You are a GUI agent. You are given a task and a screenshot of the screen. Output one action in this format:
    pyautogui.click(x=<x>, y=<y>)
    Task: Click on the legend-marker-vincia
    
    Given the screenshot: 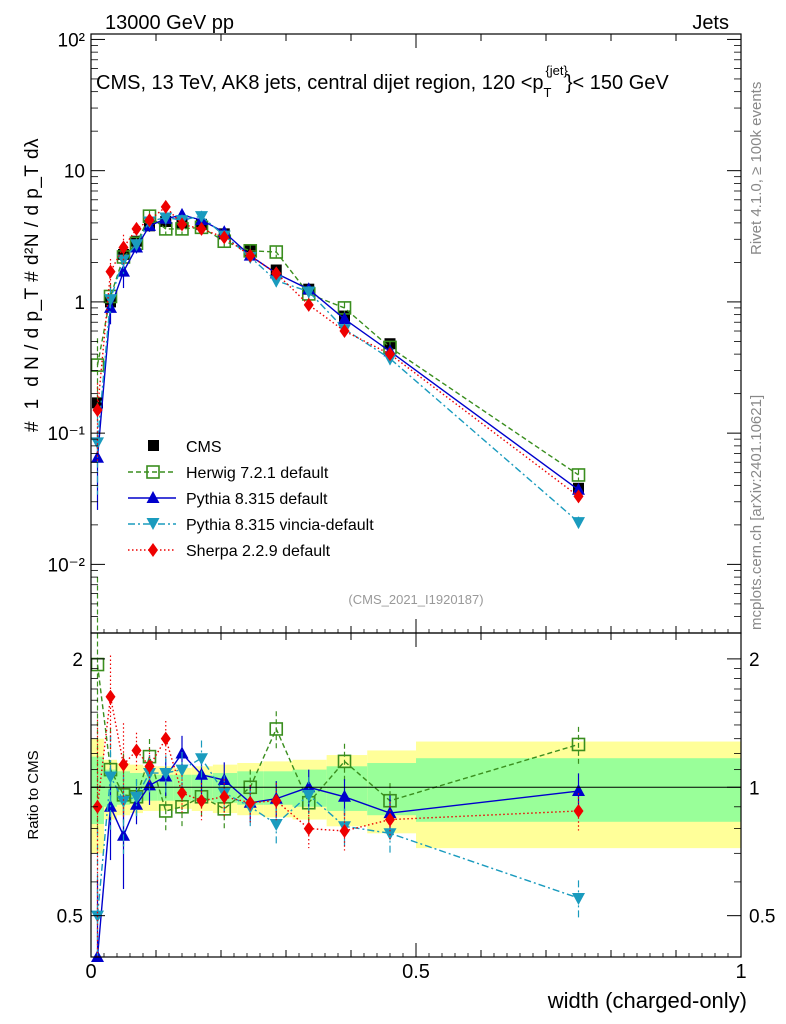 What is the action you would take?
    pyautogui.click(x=153, y=524)
    